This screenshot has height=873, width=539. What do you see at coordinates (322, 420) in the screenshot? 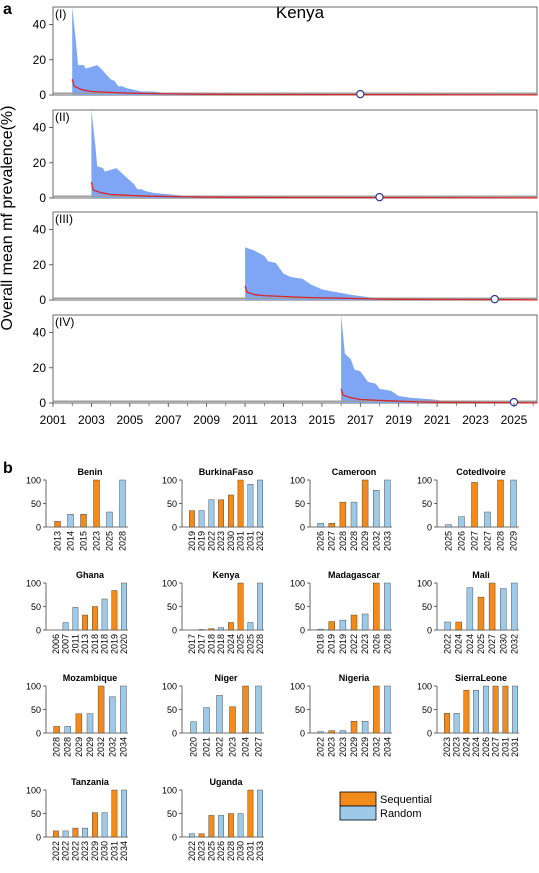
I see `x-tick-label: 2015` at bounding box center [322, 420].